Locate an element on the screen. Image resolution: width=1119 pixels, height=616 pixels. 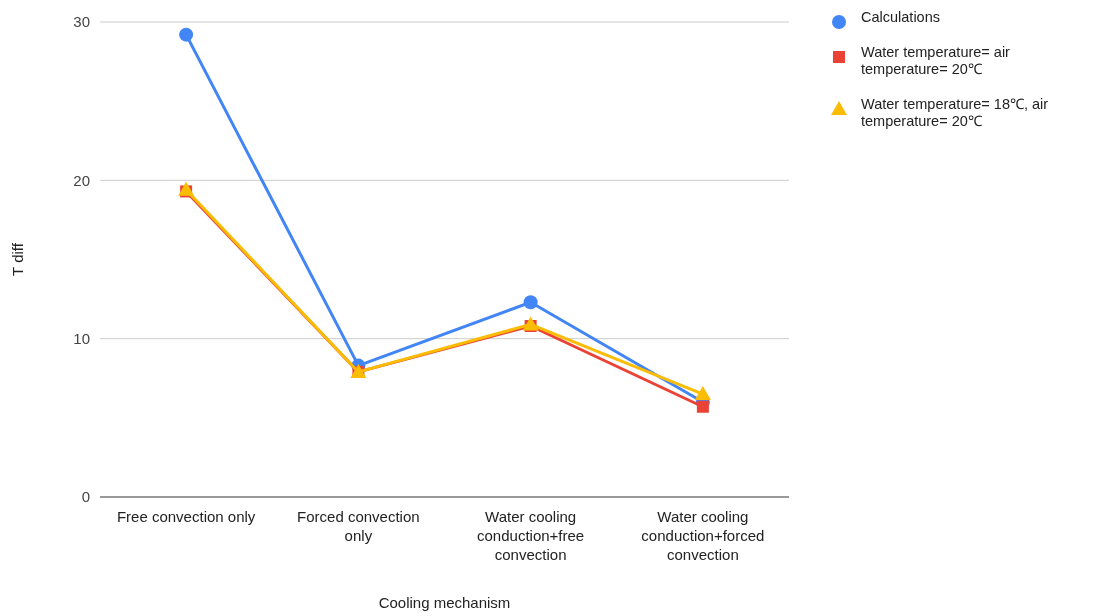
y-tick-label: 0 is located at coordinates (85, 497).